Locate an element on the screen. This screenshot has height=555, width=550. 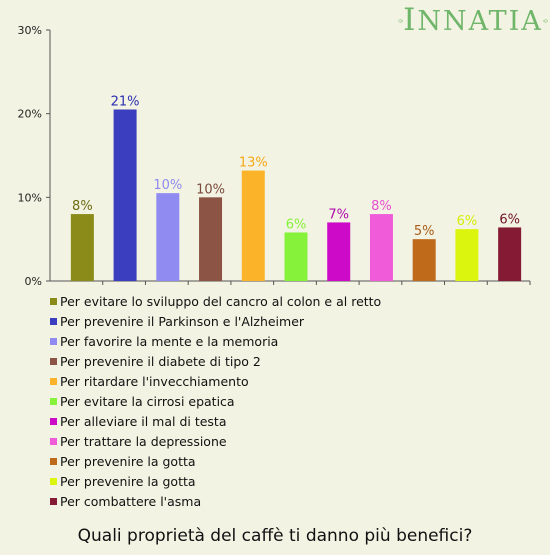
leaf-ornament-right-icon is located at coordinates (545, 21).